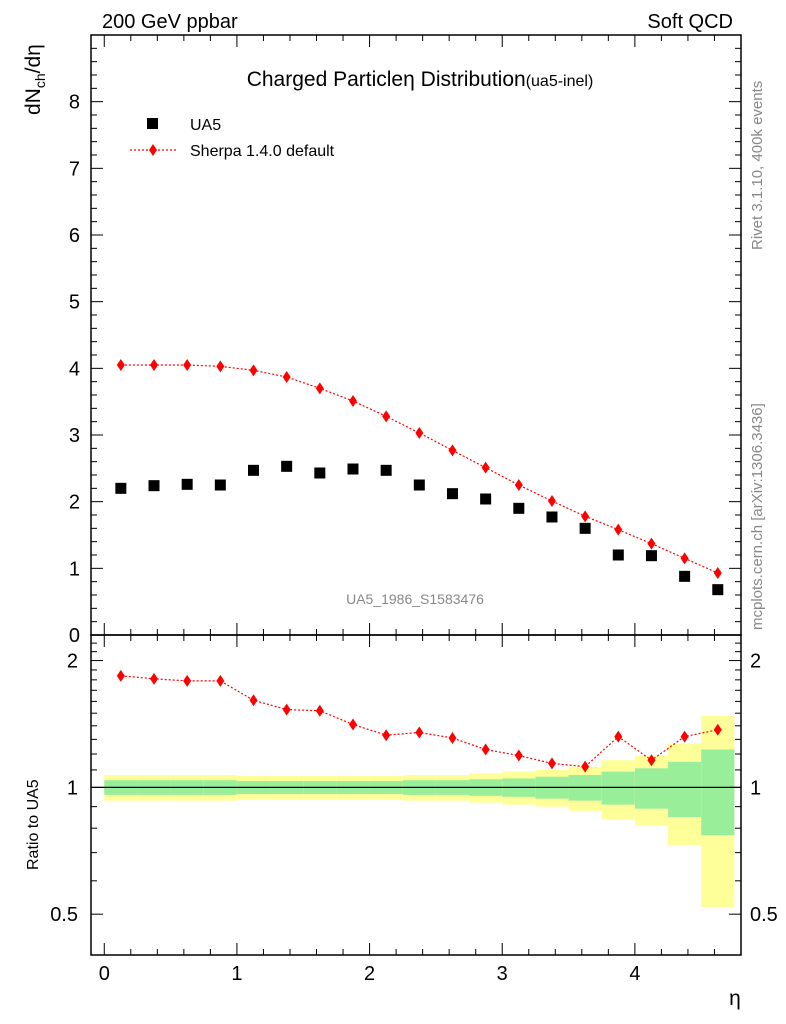  Describe the element at coordinates (152, 123) in the screenshot. I see `legend-ua5-marker` at that location.